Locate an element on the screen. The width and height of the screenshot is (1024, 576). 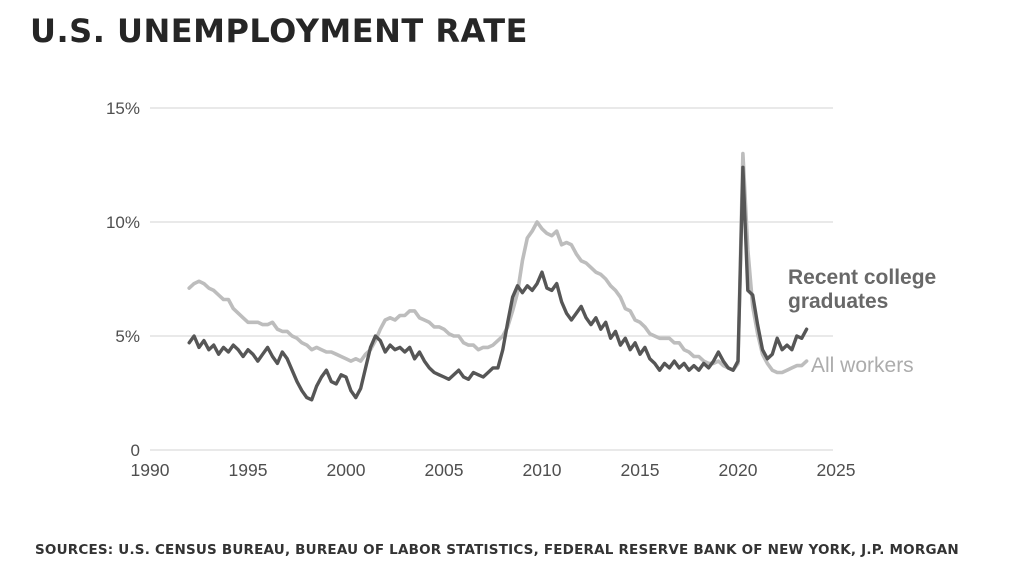
x-tick-label: 2010 is located at coordinates (542, 470).